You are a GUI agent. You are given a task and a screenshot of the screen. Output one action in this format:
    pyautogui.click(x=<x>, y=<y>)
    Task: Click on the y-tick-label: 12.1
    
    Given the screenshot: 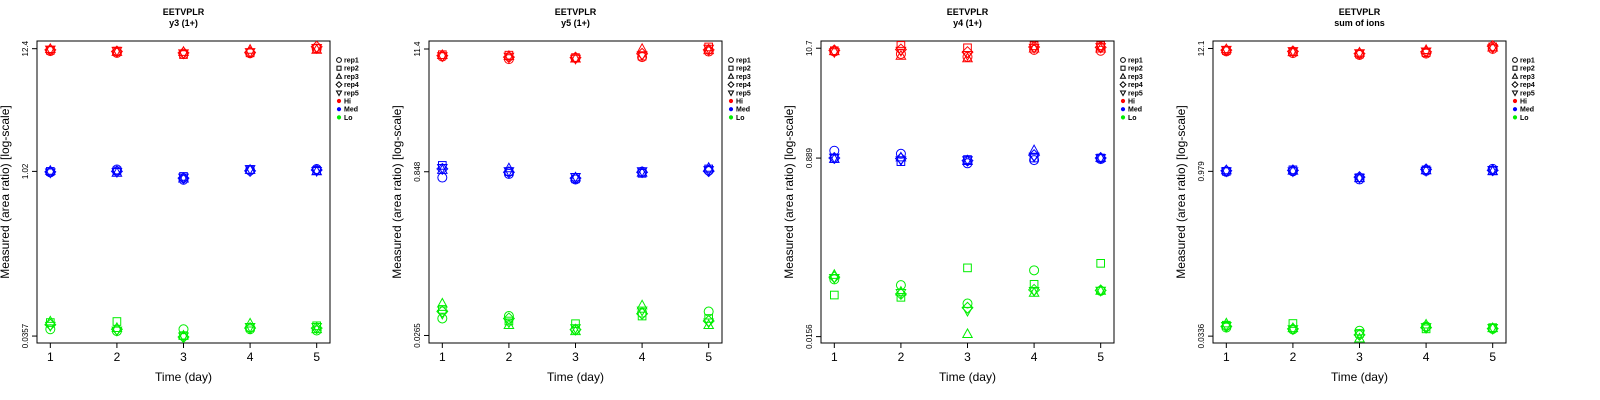 What is the action you would take?
    pyautogui.click(x=1201, y=48)
    